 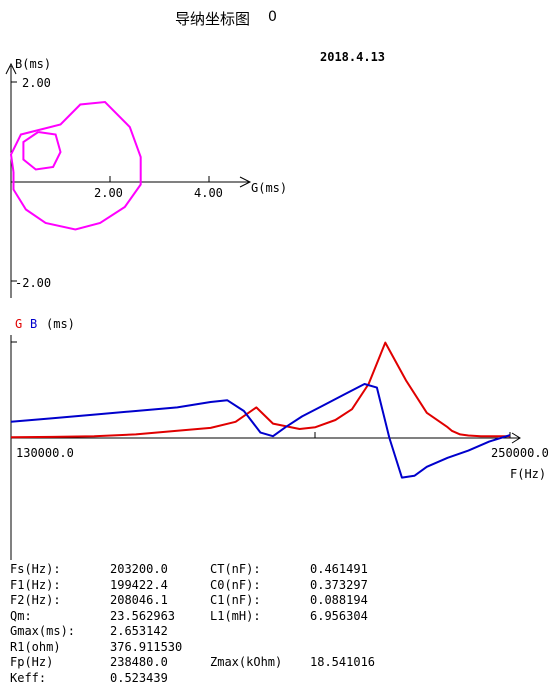 I want to click on param-value: 376.911530, so click(x=146, y=646).